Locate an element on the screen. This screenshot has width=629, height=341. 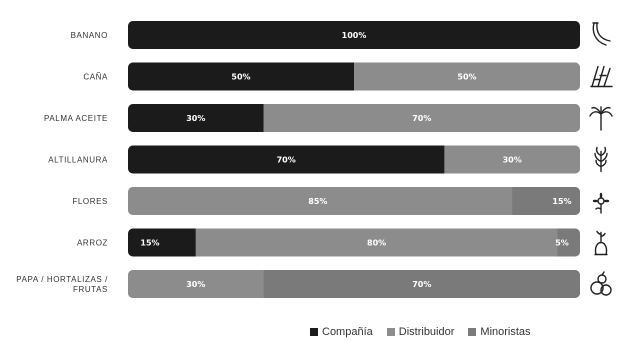
data-label: 100% is located at coordinates (354, 35).